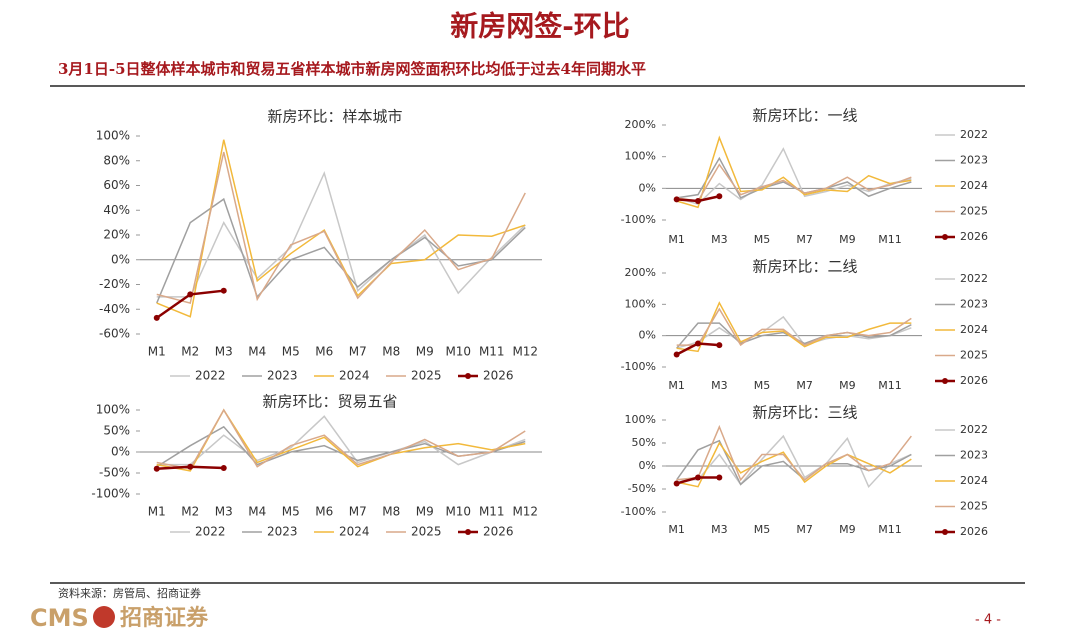  Describe the element at coordinates (116, 210) in the screenshot. I see `y-tick-label: 40%` at that location.